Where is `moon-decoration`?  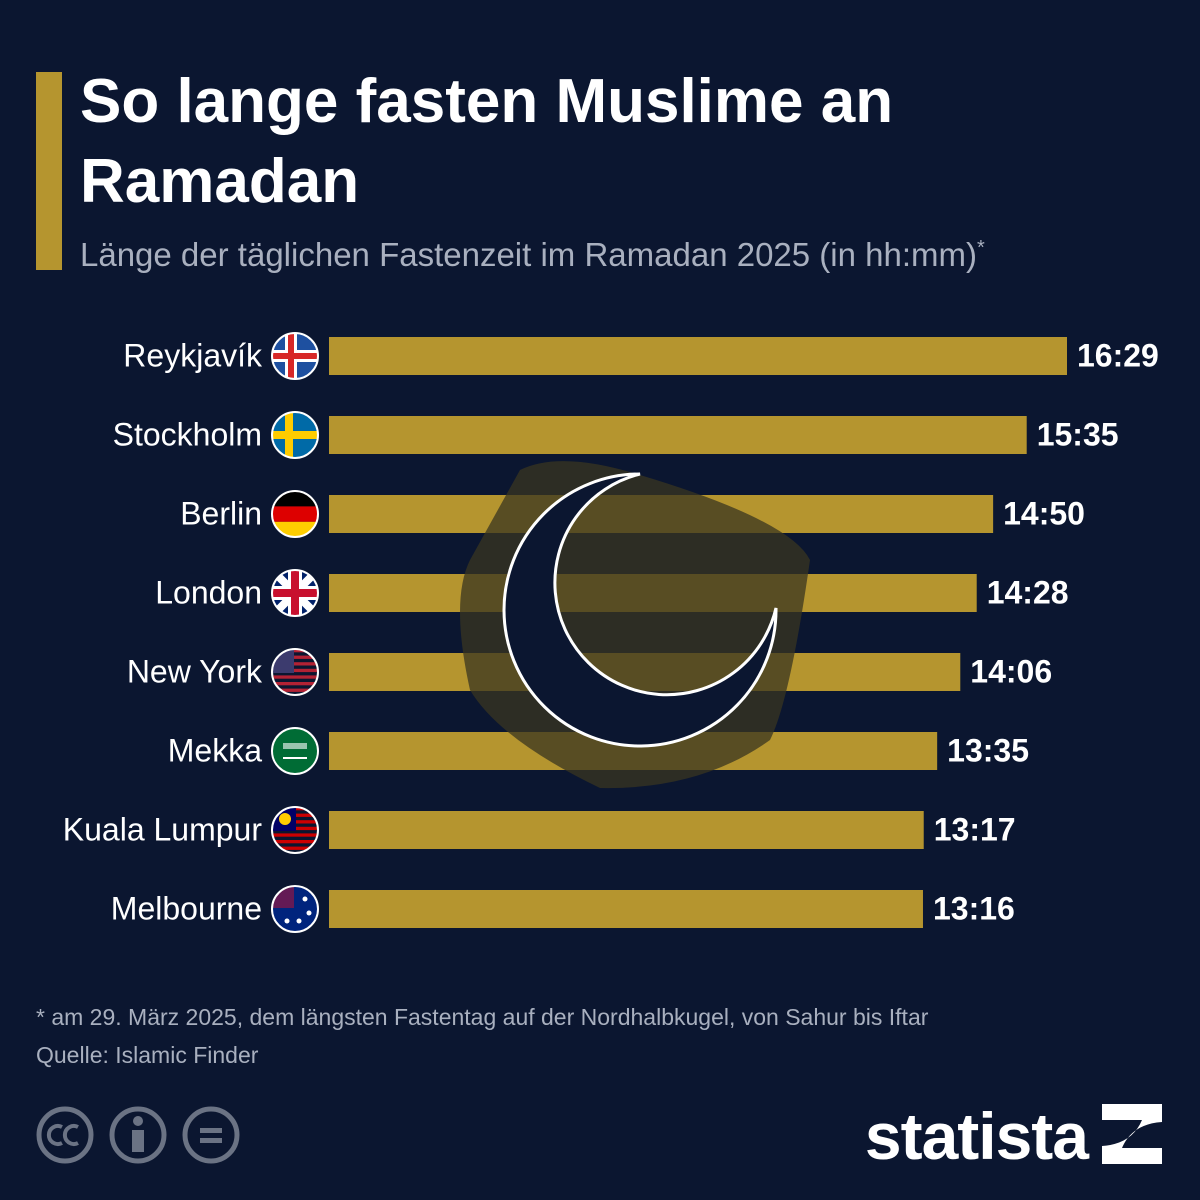 moon-decoration is located at coordinates (635, 625).